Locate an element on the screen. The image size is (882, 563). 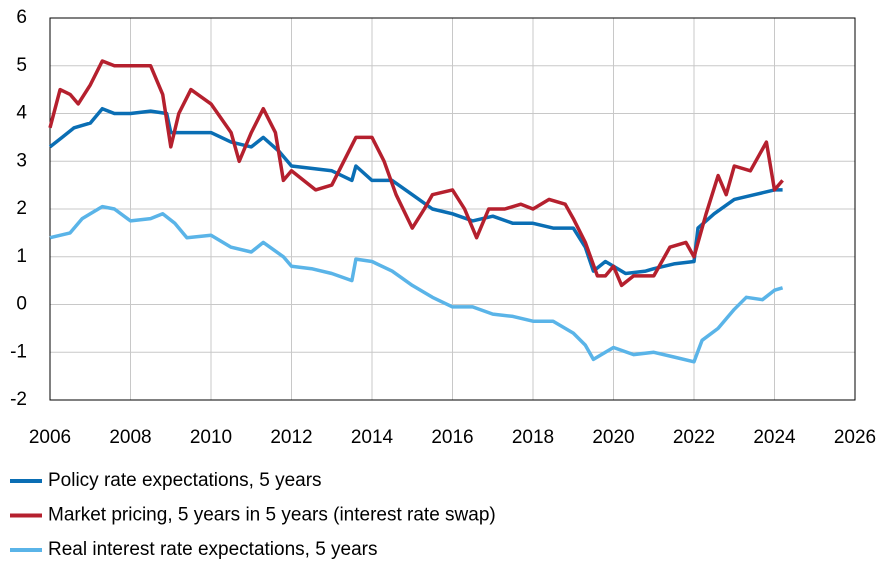
y-tick-label: 1 is located at coordinates (21, 256).